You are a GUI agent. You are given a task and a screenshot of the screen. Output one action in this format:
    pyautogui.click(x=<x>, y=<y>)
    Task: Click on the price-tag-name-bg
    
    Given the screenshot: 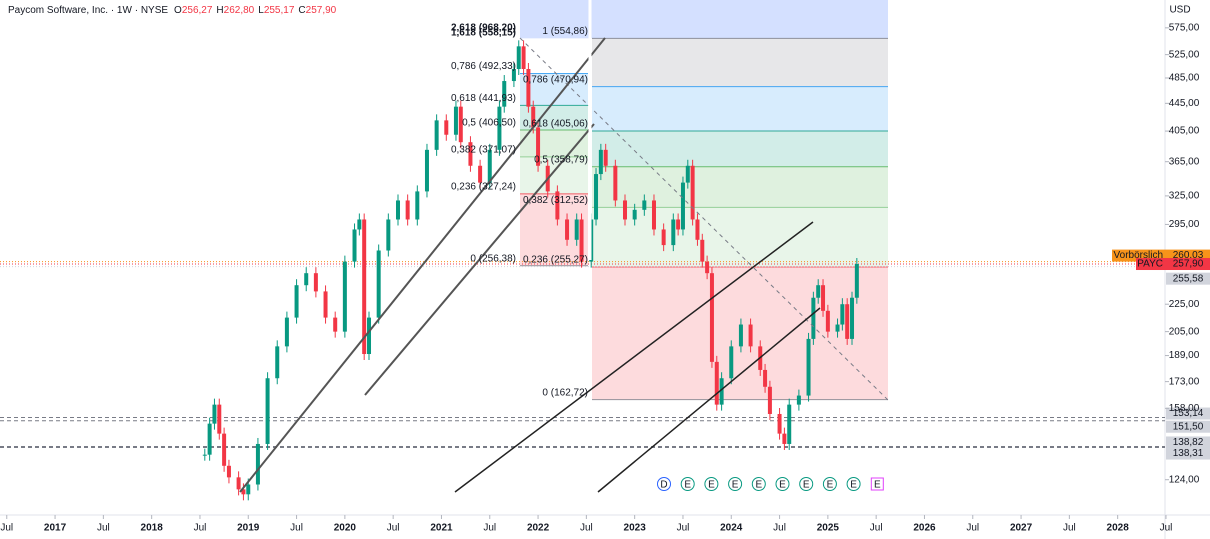 What is the action you would take?
    pyautogui.click(x=1139, y=255)
    